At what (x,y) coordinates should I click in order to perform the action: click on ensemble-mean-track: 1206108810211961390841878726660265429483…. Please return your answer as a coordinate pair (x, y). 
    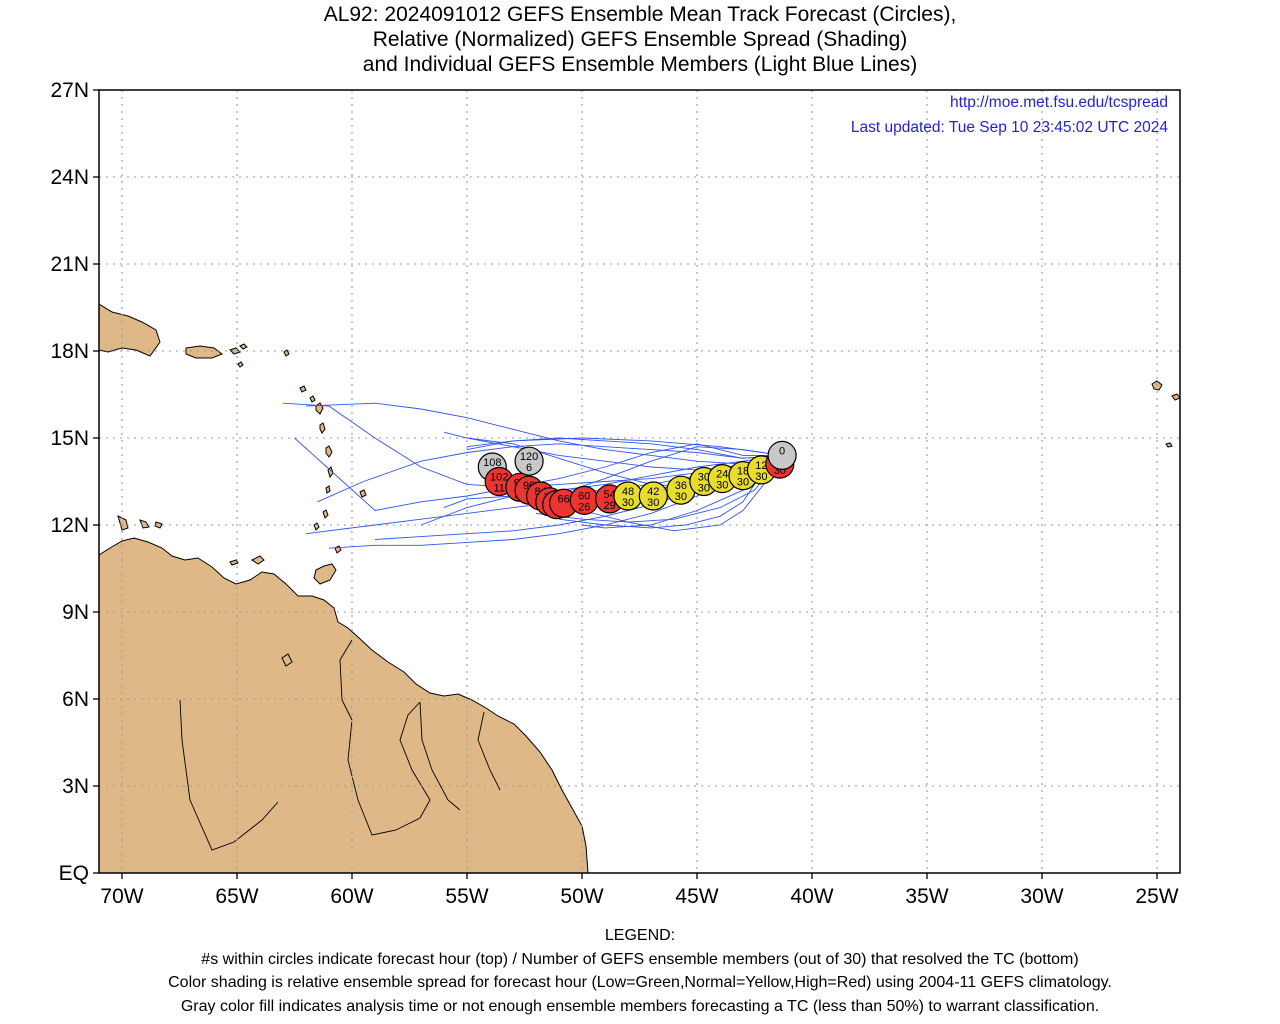
    Looking at the image, I should click on (637, 480).